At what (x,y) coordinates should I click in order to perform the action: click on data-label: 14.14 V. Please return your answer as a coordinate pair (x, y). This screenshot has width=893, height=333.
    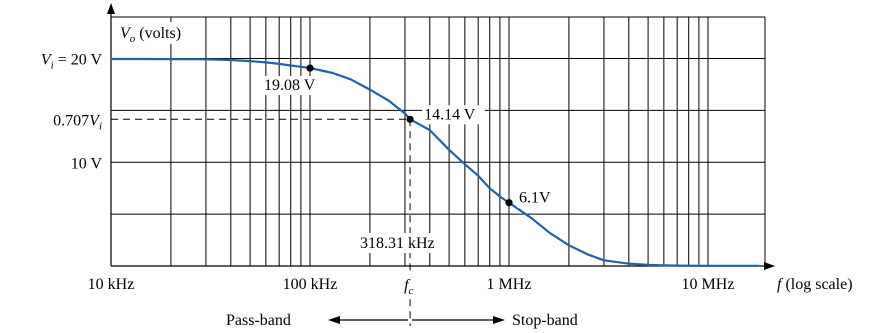
    Looking at the image, I should click on (450, 114).